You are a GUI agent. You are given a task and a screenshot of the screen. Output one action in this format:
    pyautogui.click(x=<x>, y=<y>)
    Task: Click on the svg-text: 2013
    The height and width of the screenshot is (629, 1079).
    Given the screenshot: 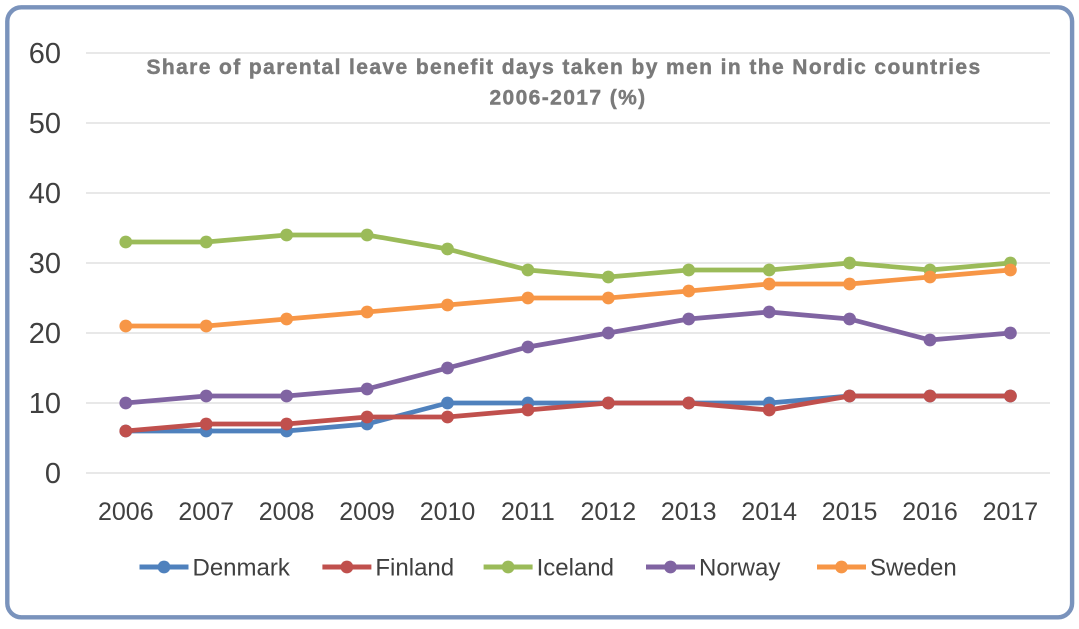 What is the action you would take?
    pyautogui.click(x=689, y=512)
    